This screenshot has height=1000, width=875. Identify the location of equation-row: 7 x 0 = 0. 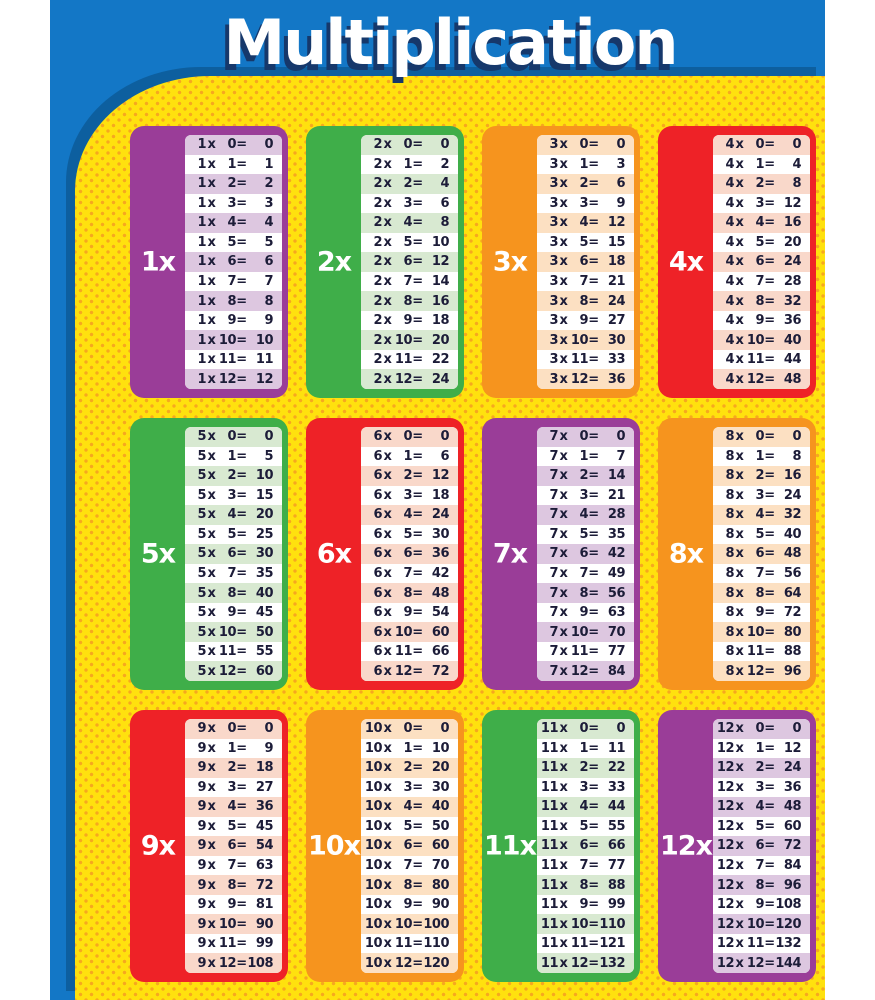
(585, 437).